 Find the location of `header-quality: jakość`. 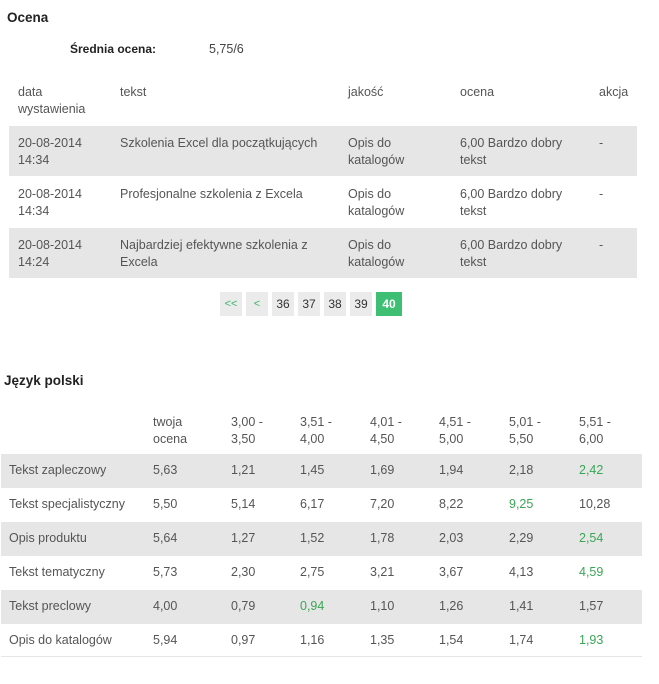

header-quality: jakość is located at coordinates (366, 92).